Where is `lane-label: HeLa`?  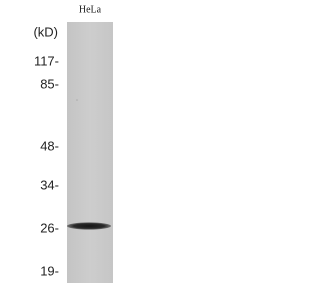 lane-label: HeLa is located at coordinates (90, 9).